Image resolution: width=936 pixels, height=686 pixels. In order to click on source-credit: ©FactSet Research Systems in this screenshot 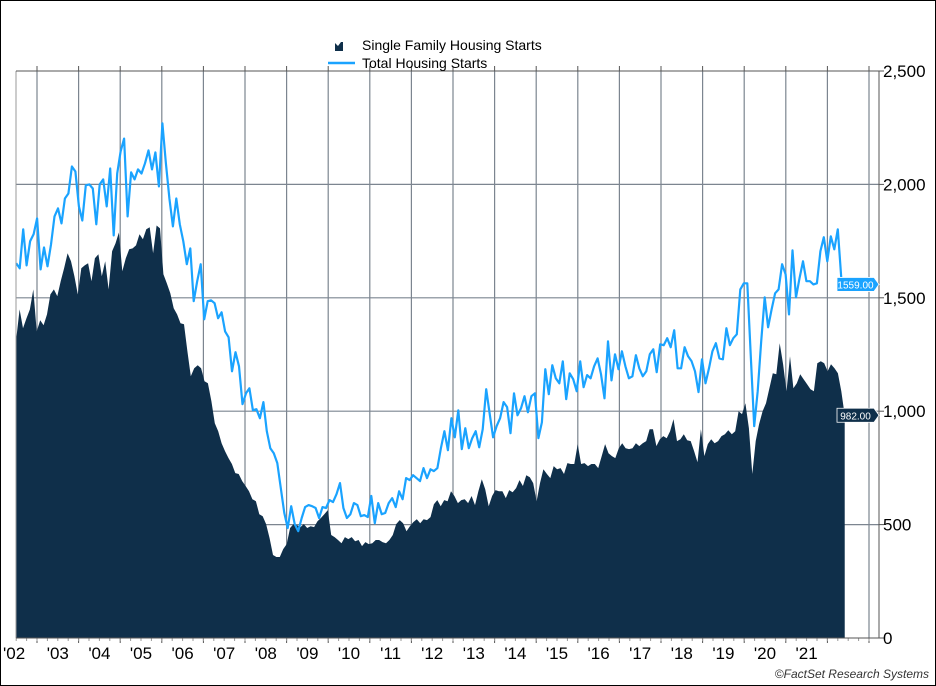, I will do `click(851, 674)`.